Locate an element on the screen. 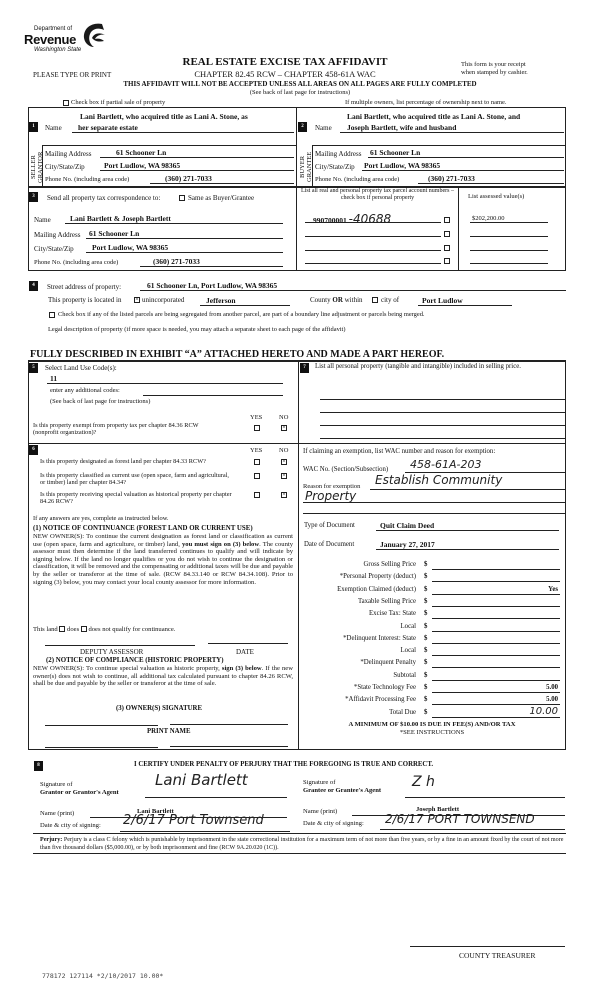 The width and height of the screenshot is (600, 984). see-instructions: *SEE INSTRUCTIONS is located at coordinates (432, 732).